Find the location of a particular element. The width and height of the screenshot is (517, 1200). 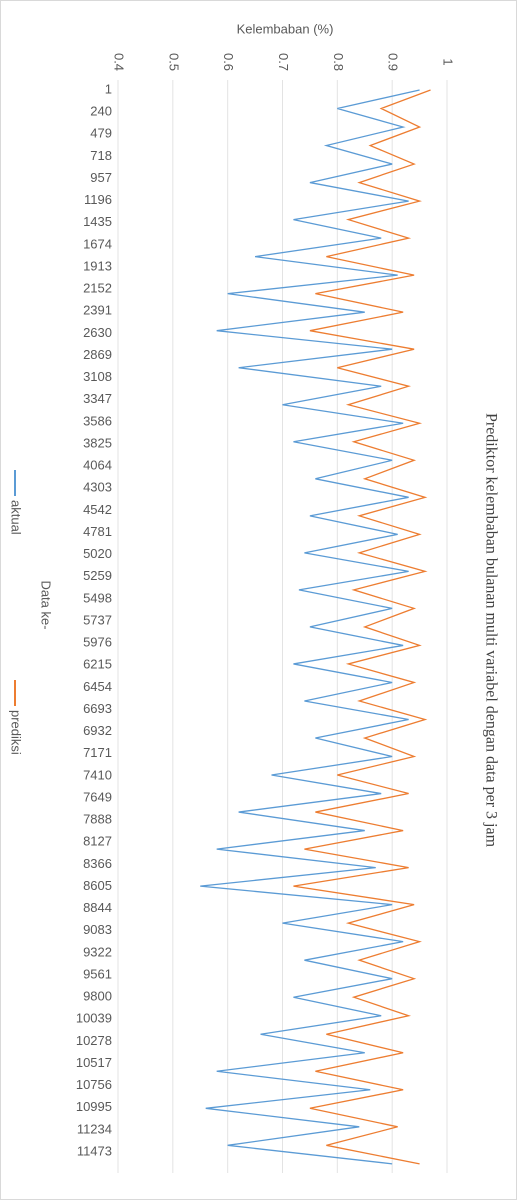

y-tick-label: 0.8 is located at coordinates (338, 62).